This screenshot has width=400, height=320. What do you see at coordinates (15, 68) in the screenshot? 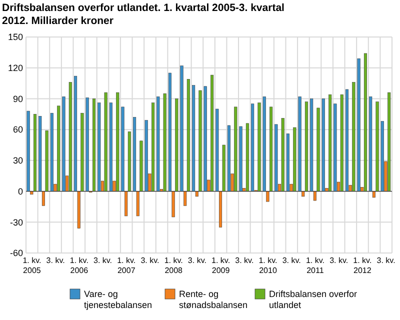
I see `y-tick-label: 120` at bounding box center [15, 68].